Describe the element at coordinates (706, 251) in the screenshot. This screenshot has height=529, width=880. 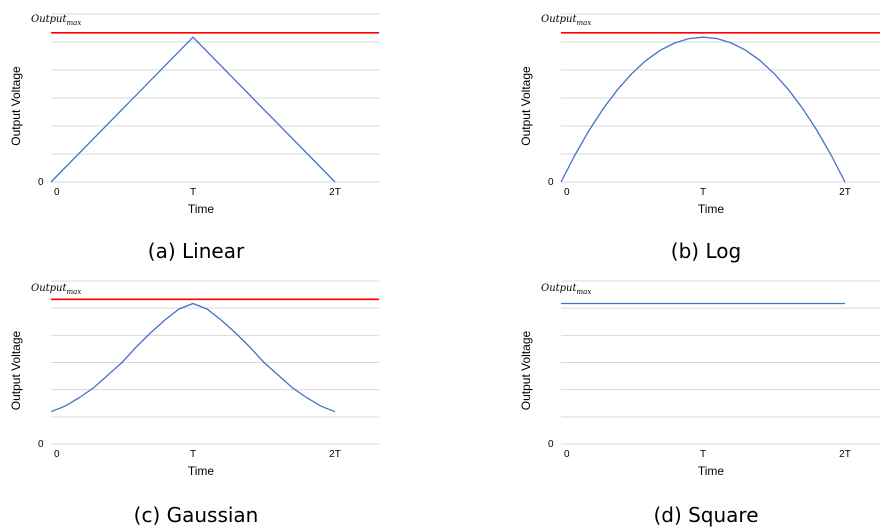
I see `panel-caption: (b) Log` at that location.